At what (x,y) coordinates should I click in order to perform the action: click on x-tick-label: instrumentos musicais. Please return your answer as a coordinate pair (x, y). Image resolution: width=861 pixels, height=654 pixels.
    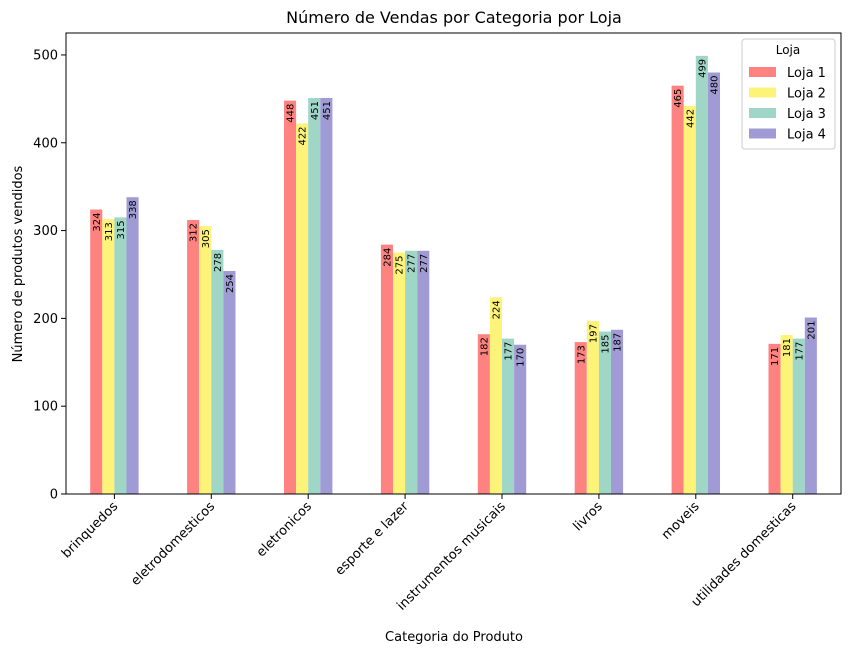
    Looking at the image, I should click on (451, 556).